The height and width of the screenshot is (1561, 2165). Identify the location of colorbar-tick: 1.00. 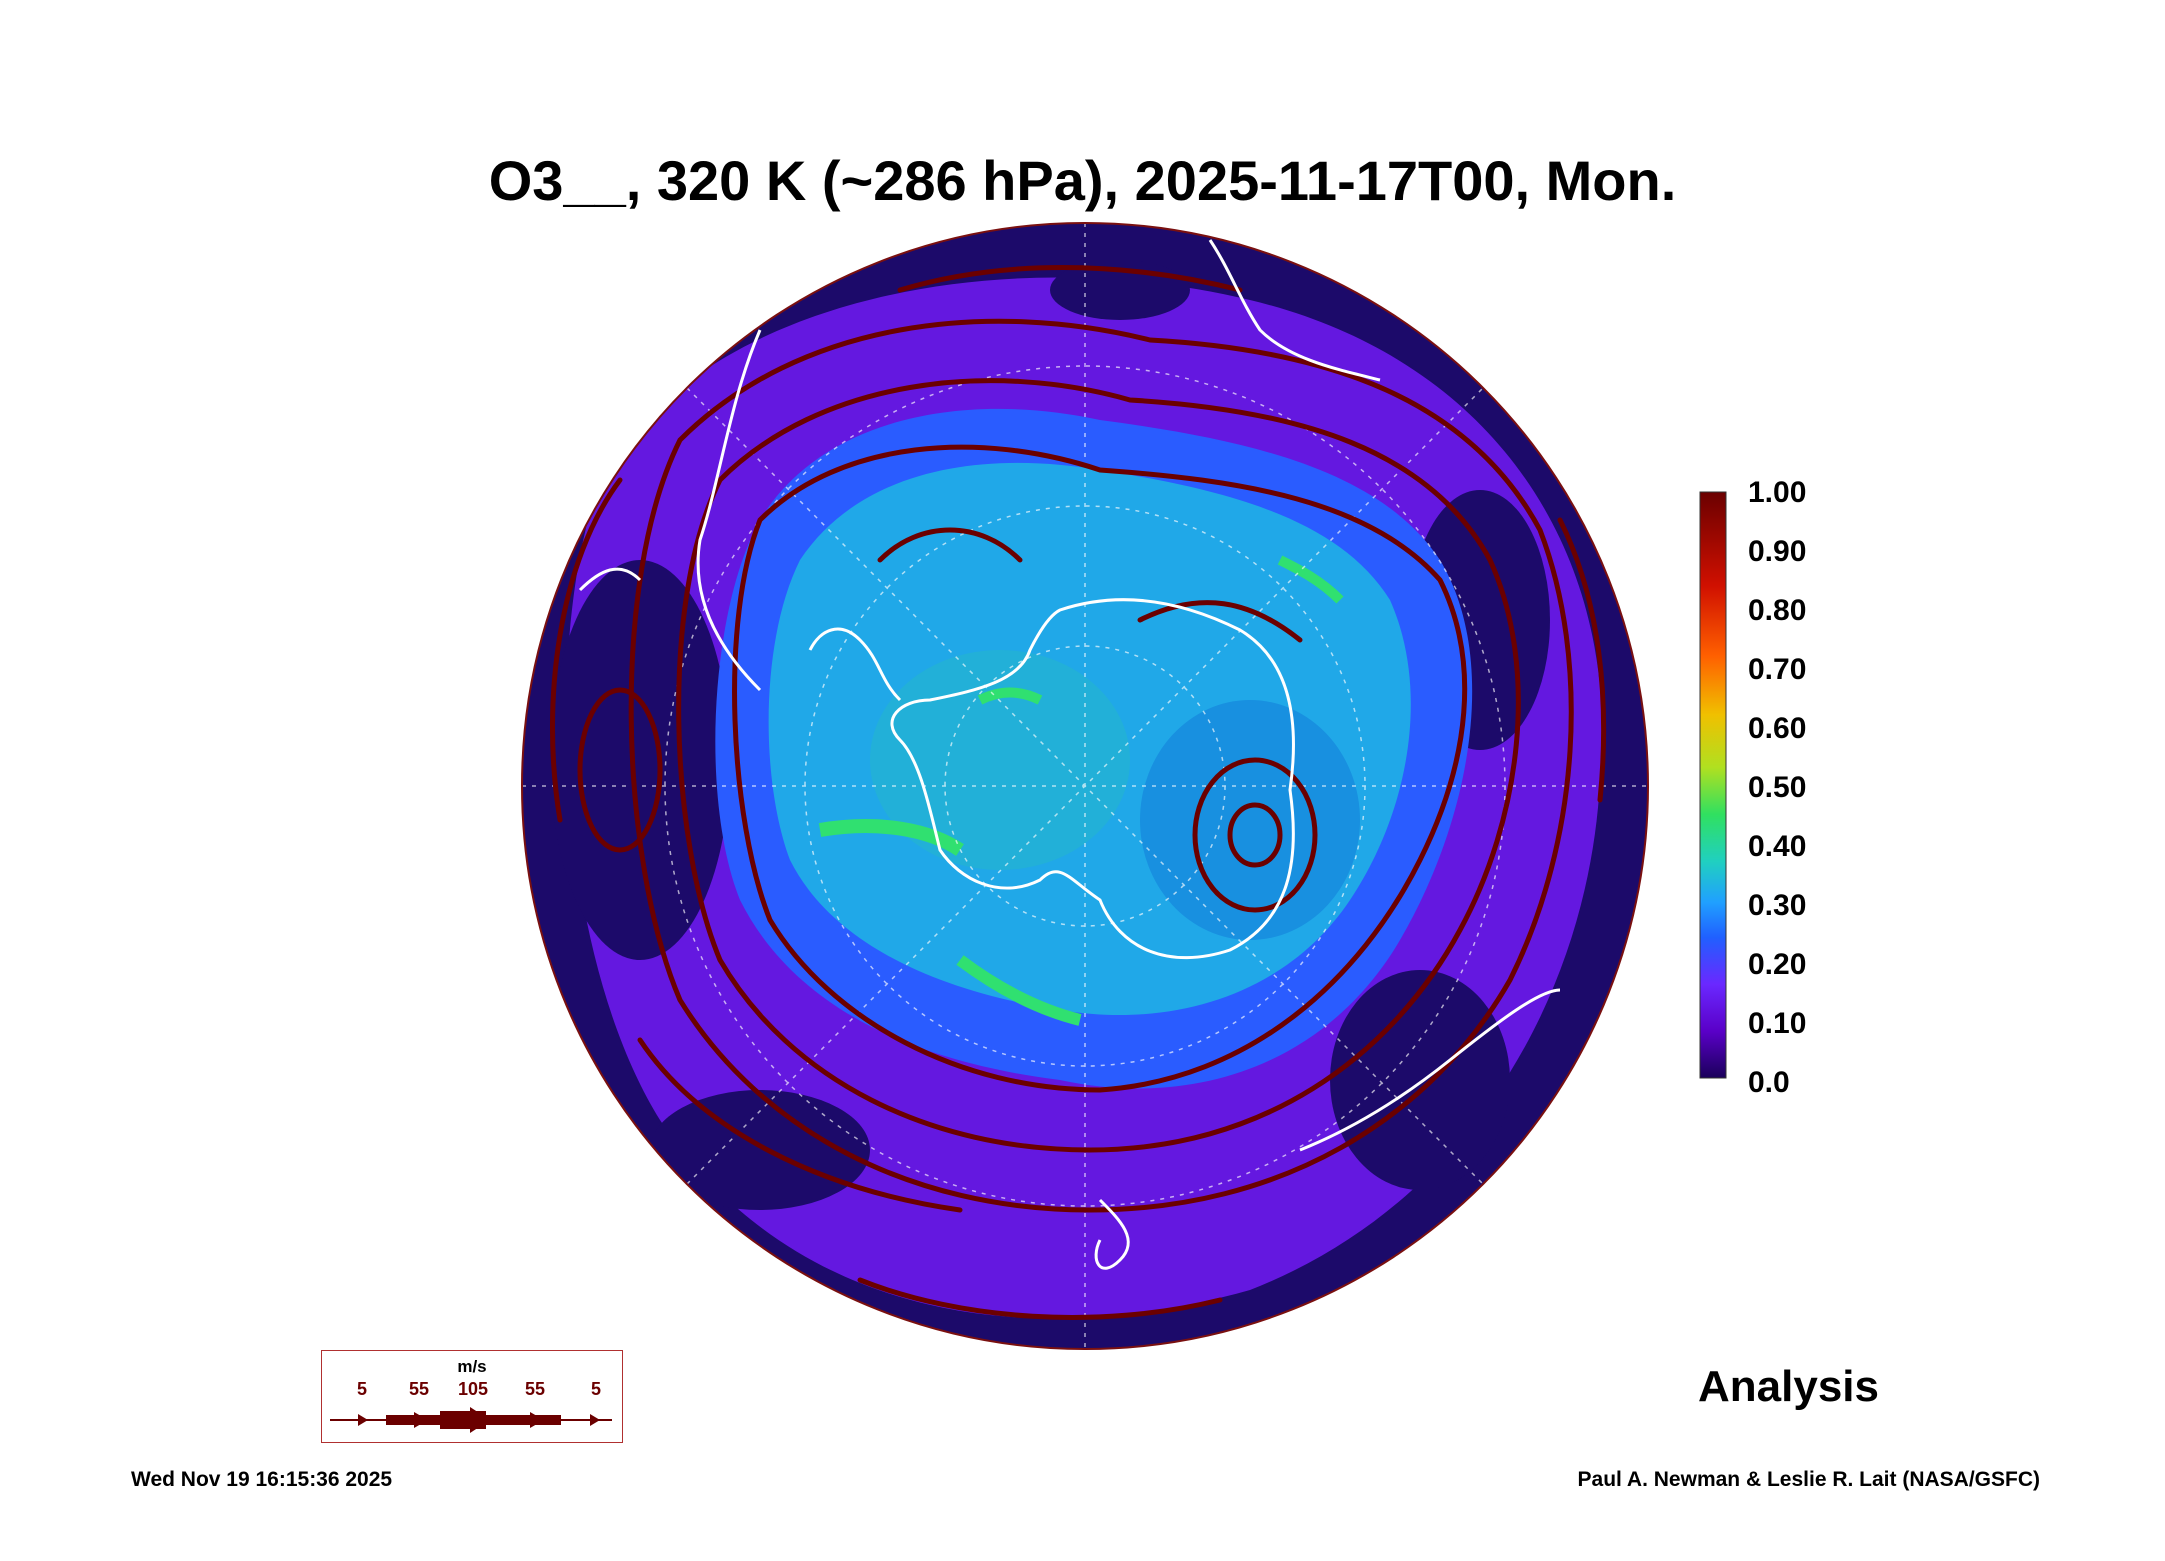
(1777, 492).